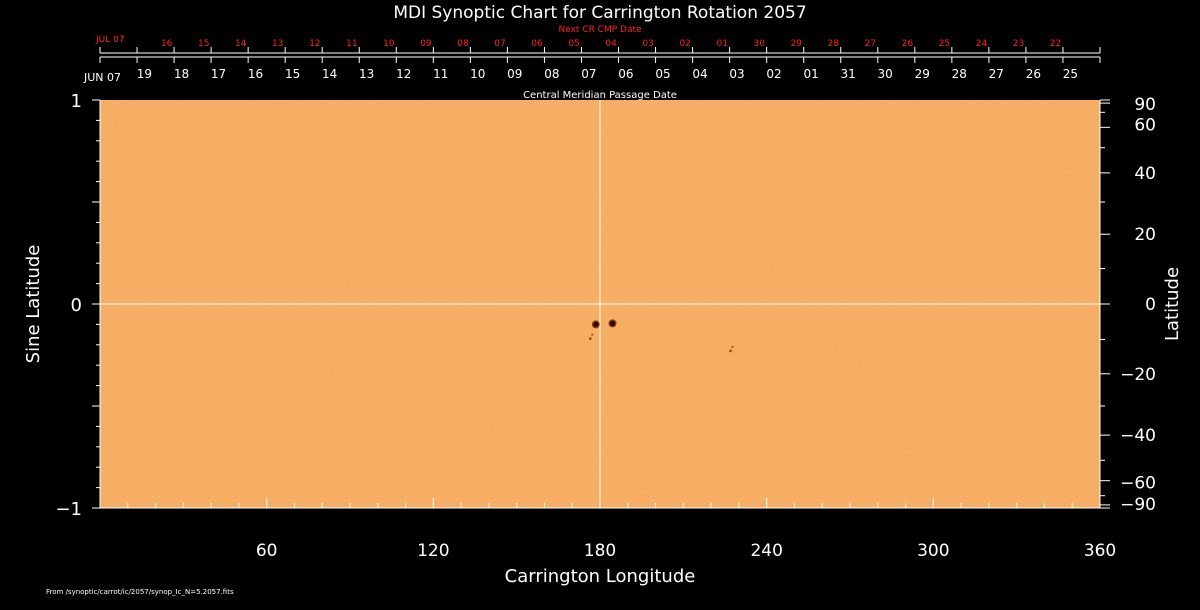 The width and height of the screenshot is (1200, 610). Describe the element at coordinates (922, 74) in the screenshot. I see `cmp-date-label: 29` at that location.